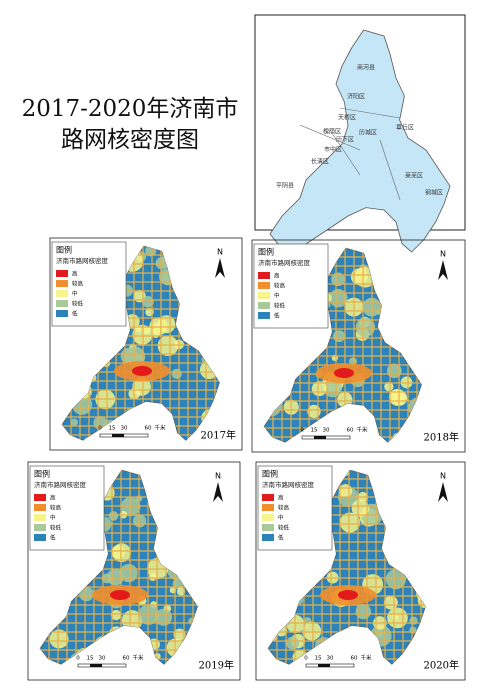 This screenshot has width=490, height=693. Describe the element at coordinates (126, 659) in the screenshot. I see `scale-label: 60` at that location.